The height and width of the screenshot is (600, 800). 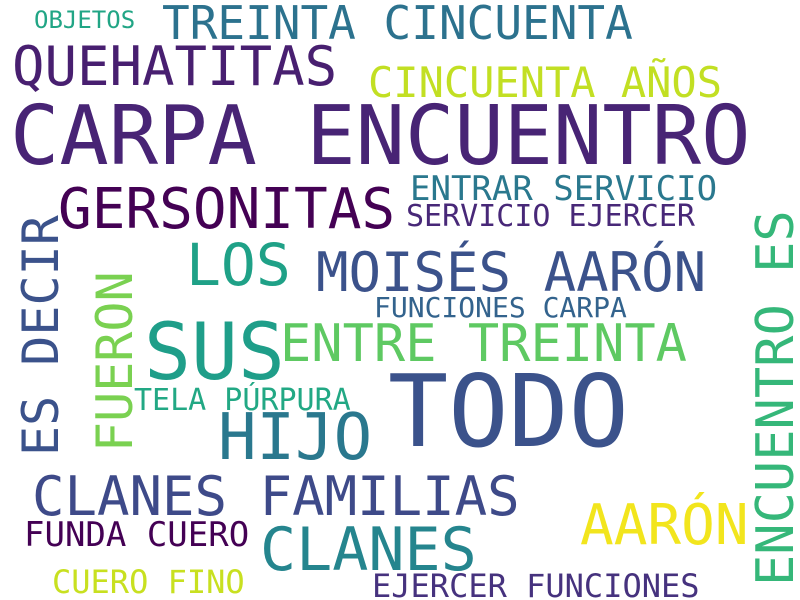 What do you see at coordinates (550, 216) in the screenshot?
I see `word-servicio-ejercer: SERVICIO EJERCER` at bounding box center [550, 216].